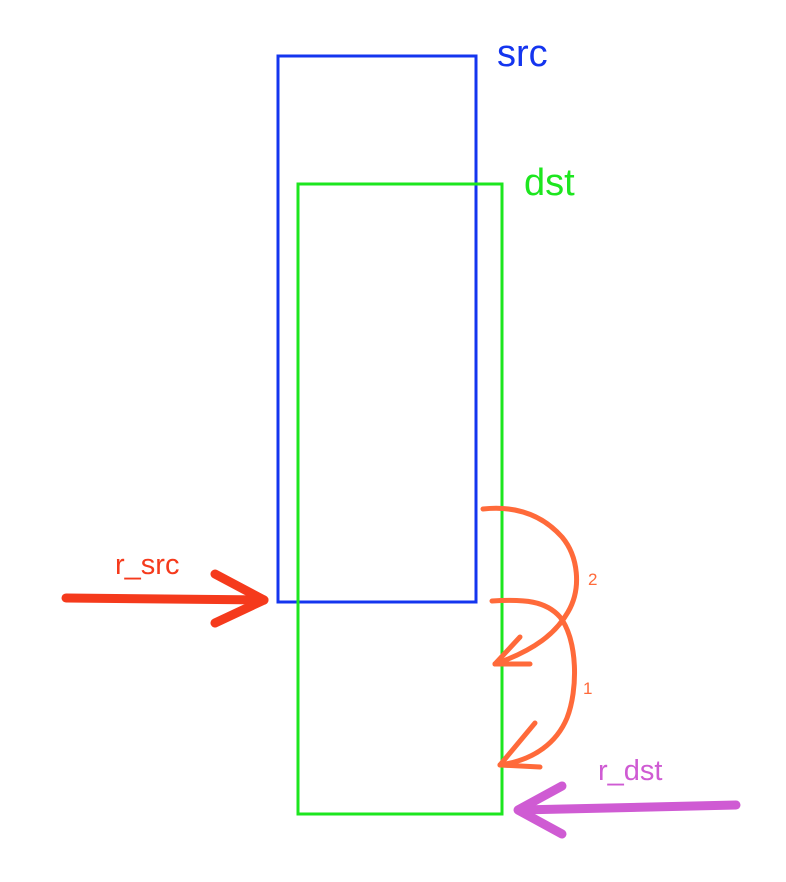 The width and height of the screenshot is (786, 882). What do you see at coordinates (530, 586) in the screenshot?
I see `step-2-arrow` at bounding box center [530, 586].